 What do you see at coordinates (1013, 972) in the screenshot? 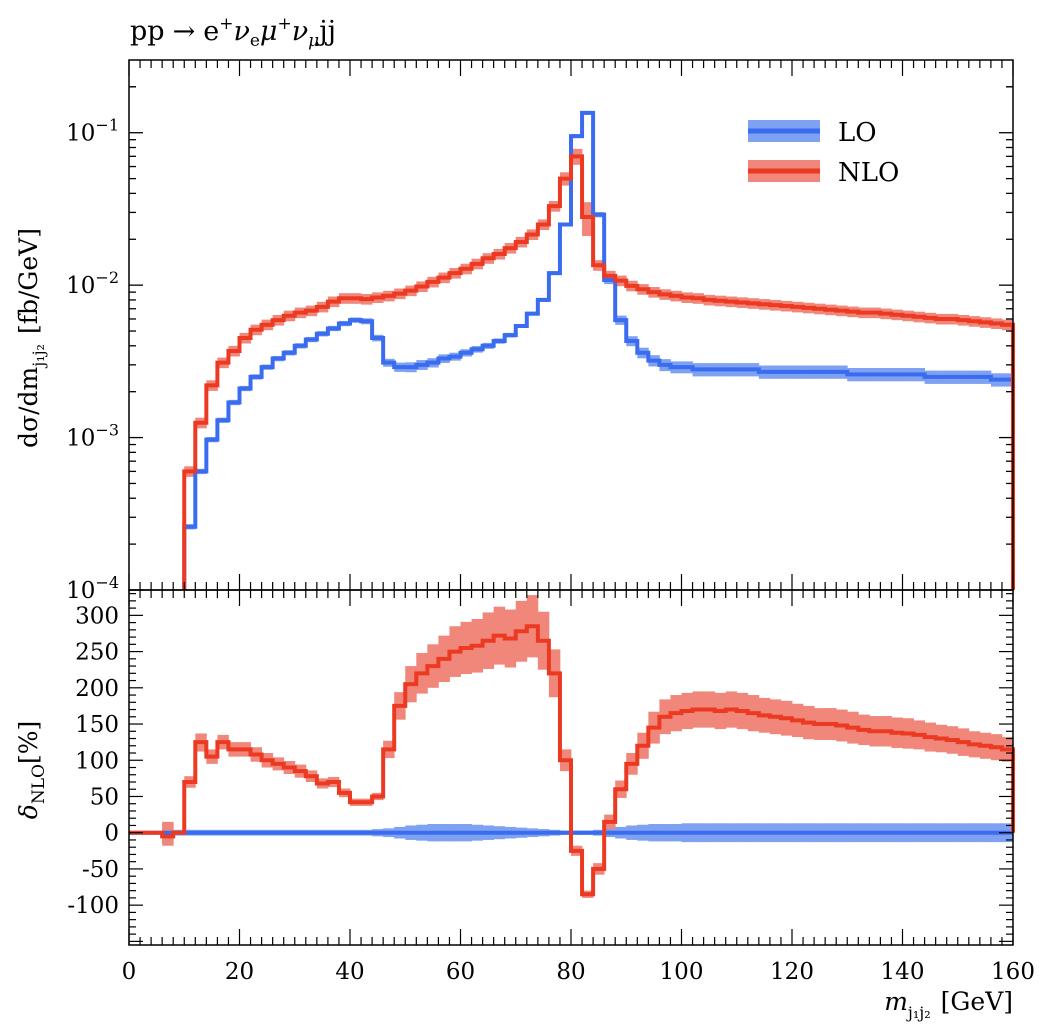
I see `x-tick-label-8: 160` at bounding box center [1013, 972].